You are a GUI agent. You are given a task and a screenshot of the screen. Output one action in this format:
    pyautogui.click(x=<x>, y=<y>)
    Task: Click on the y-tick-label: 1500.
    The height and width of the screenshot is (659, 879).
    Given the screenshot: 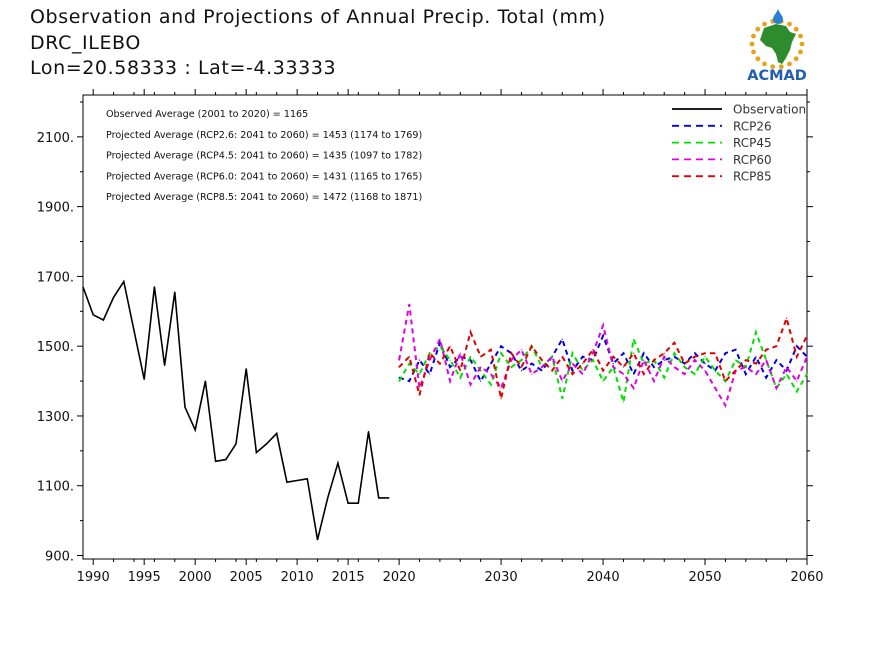 What is the action you would take?
    pyautogui.click(x=55, y=347)
    